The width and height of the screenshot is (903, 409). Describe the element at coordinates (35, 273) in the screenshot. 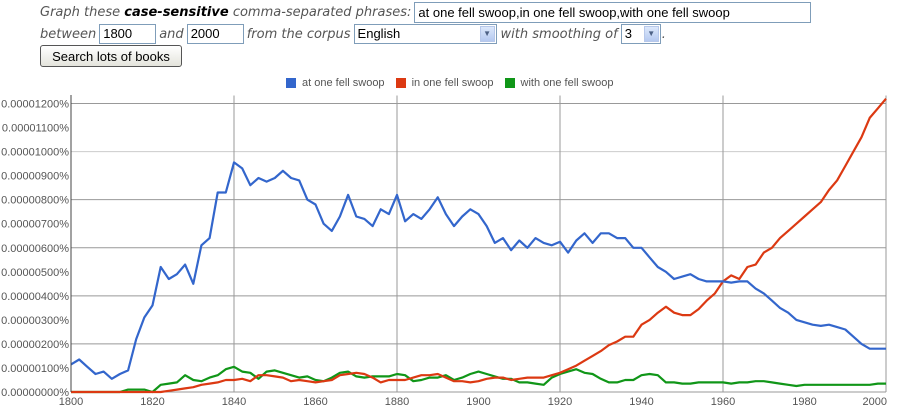

I see `y-tick-label: 0.00000500%` at that location.